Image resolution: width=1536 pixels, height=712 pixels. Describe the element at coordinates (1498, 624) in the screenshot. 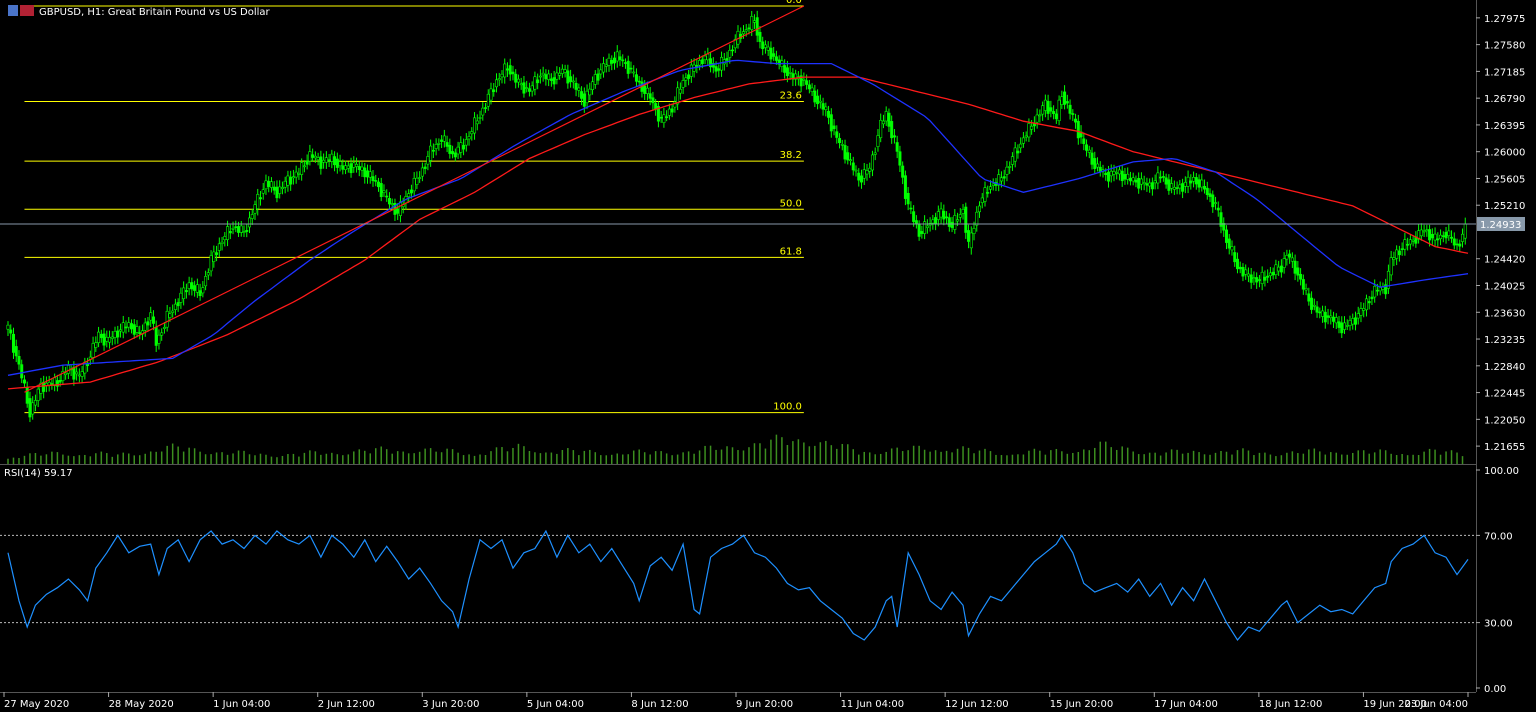

I see `rsi-tick-label: 30.00` at that location.